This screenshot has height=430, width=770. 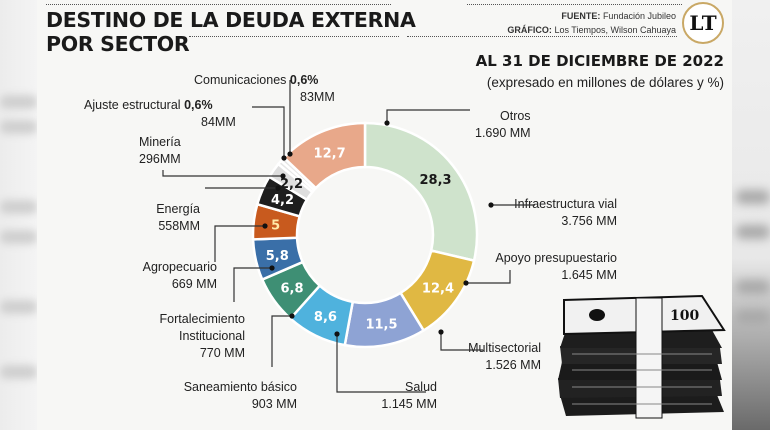 I want to click on label-comunicaciones-value: 83MM, so click(x=317, y=97).